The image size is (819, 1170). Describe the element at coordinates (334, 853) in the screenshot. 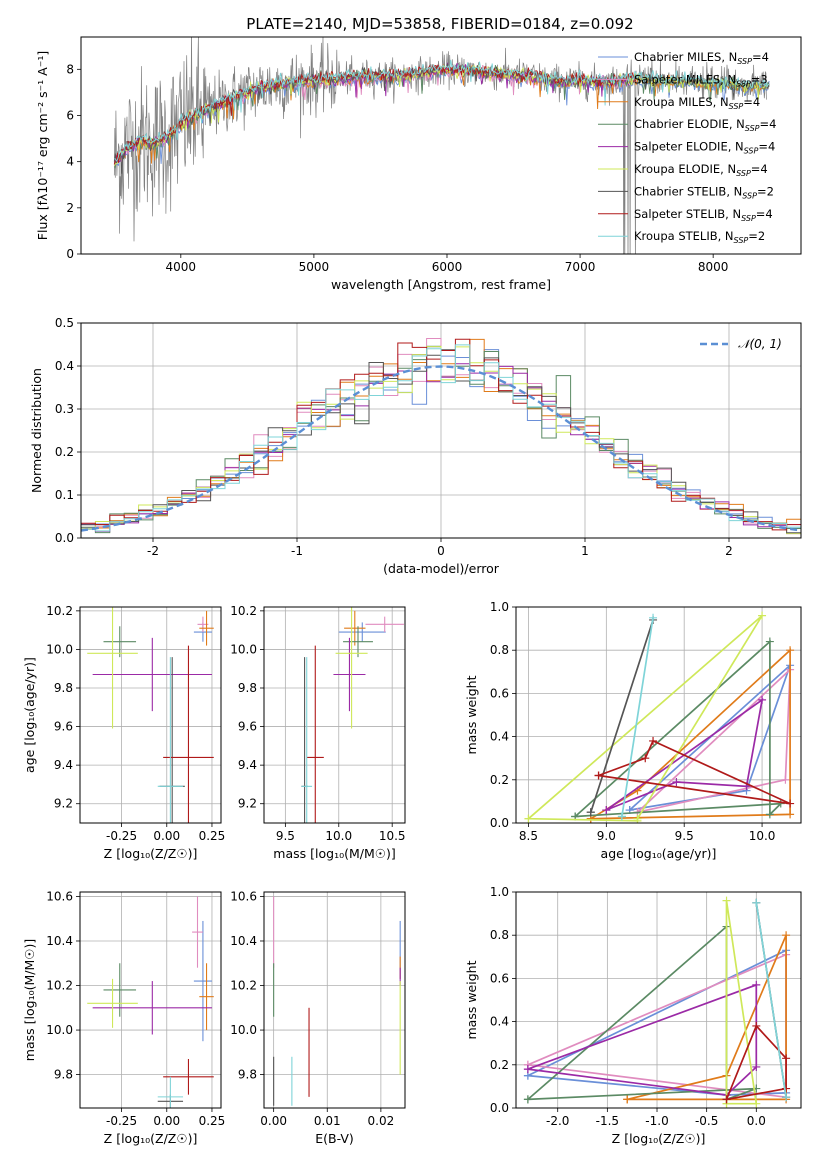

I see `x-axis-label: mass [log₁₀(M/M☉)]` at that location.